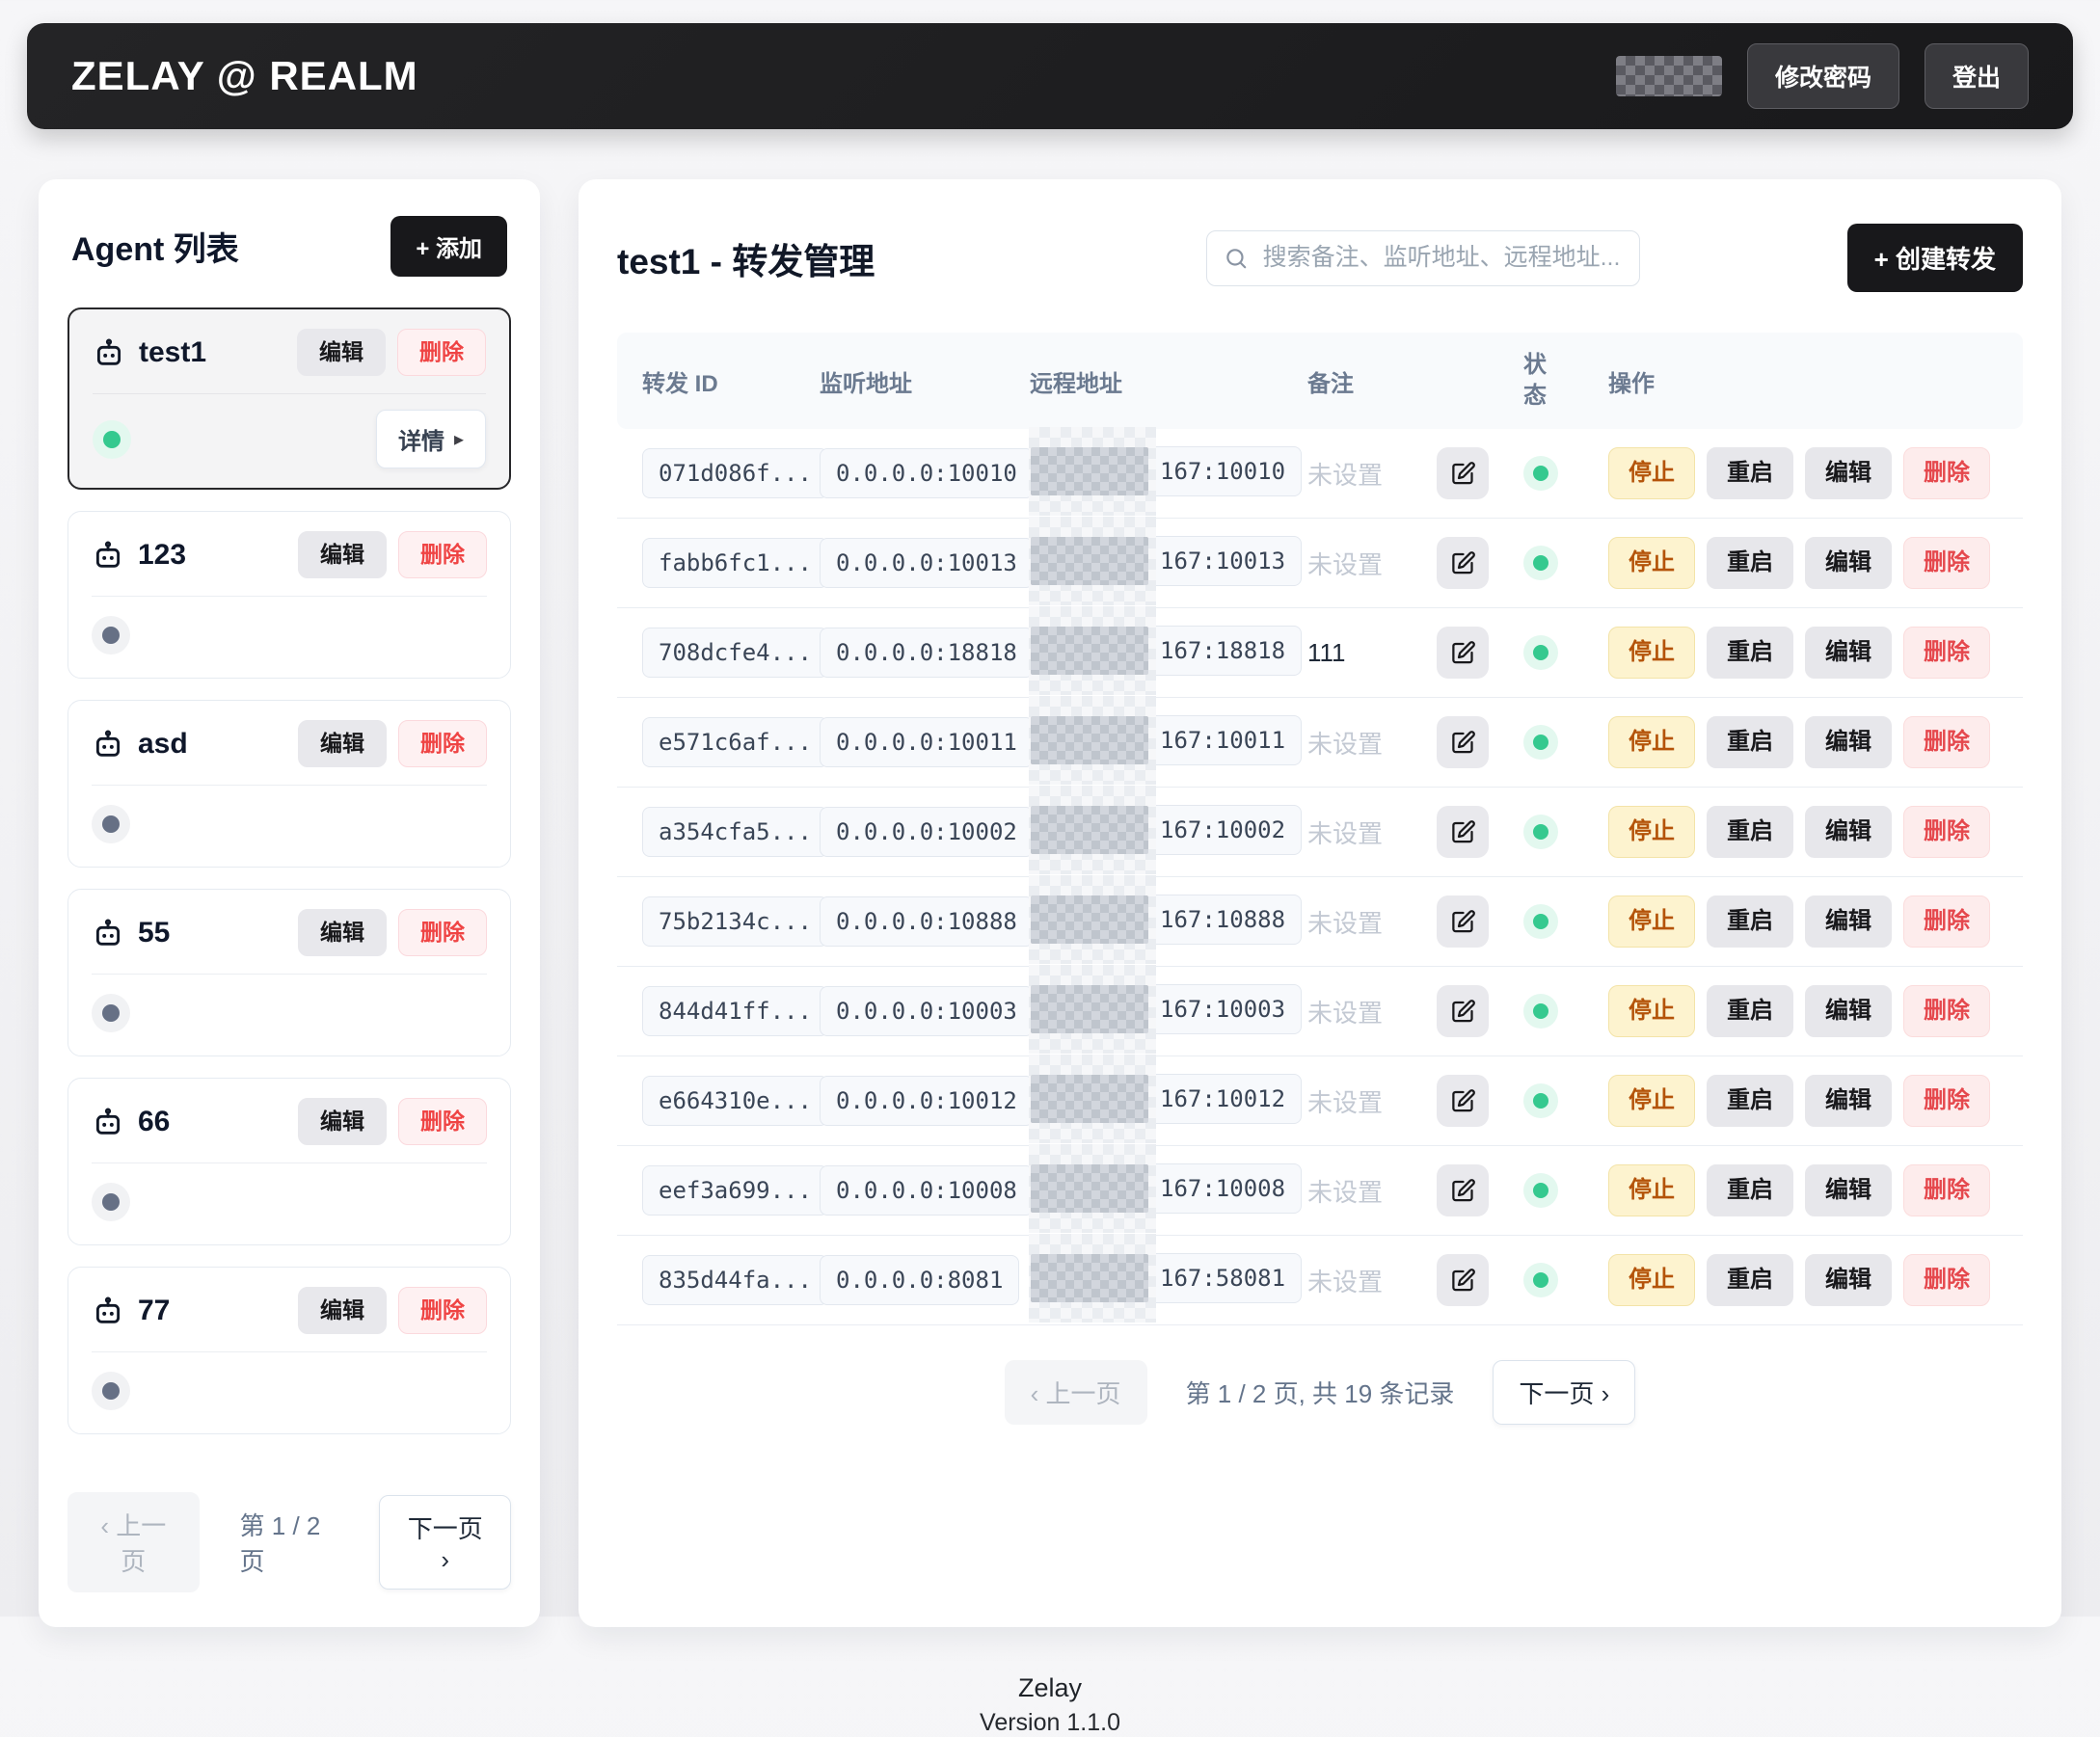  Describe the element at coordinates (1934, 258) in the screenshot. I see `create-forward-button: + 创建转发` at that location.